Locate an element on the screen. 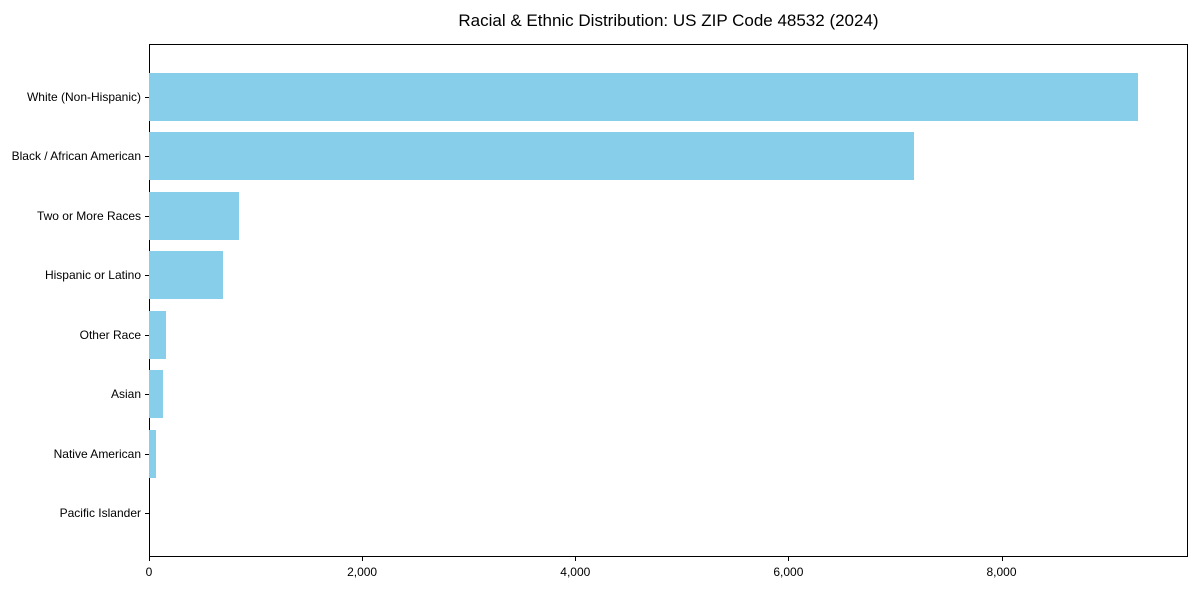  y-tick-label-white-non-hispanic: White (Non-Hispanic) is located at coordinates (83, 97).